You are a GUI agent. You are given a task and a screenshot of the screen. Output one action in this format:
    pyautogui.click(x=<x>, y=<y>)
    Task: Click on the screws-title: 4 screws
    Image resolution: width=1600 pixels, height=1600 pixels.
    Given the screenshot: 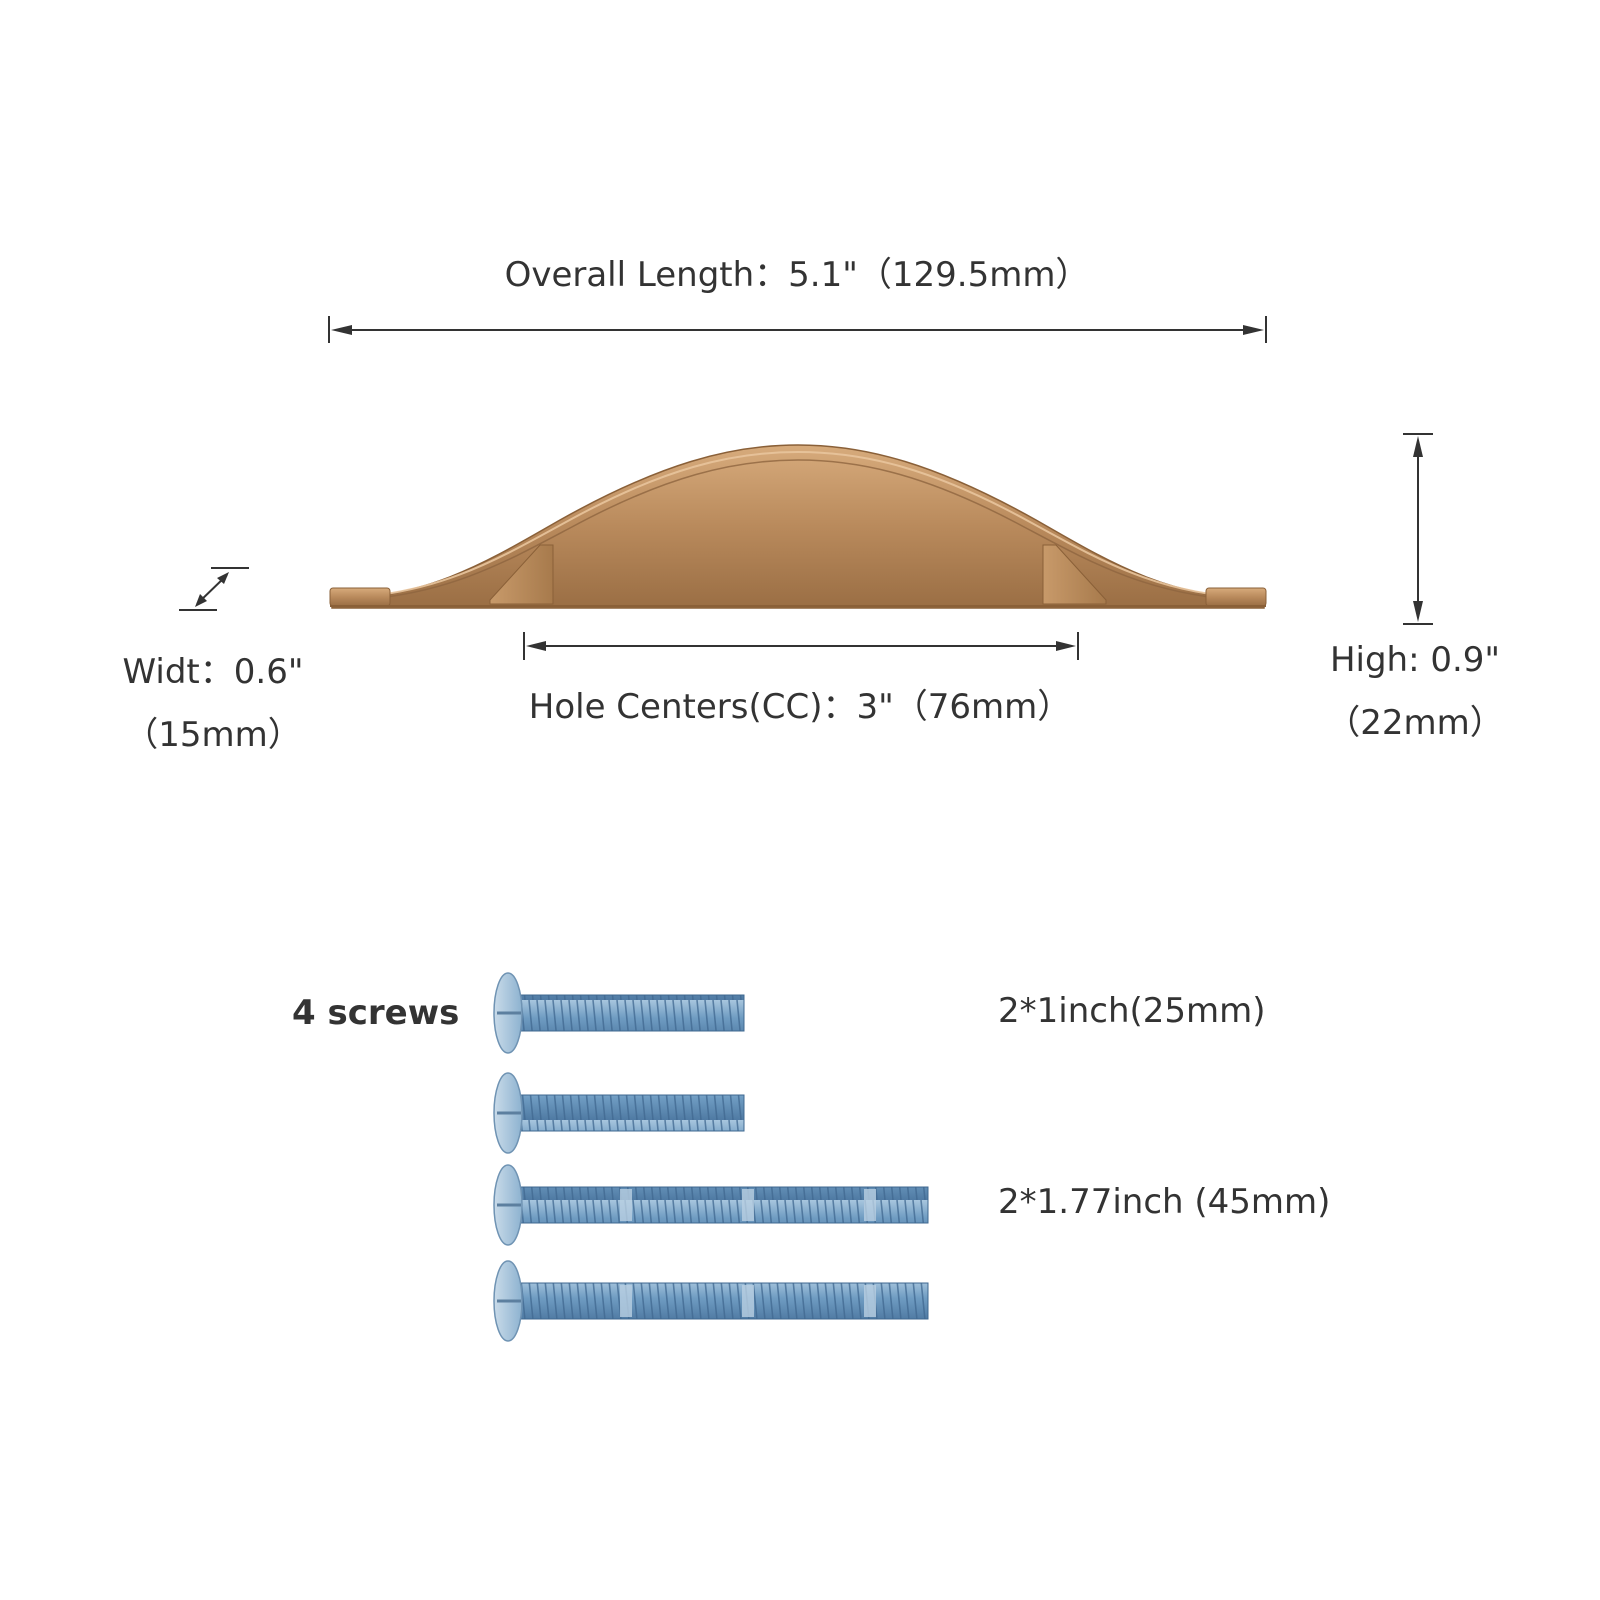 What is the action you would take?
    pyautogui.click(x=376, y=1013)
    